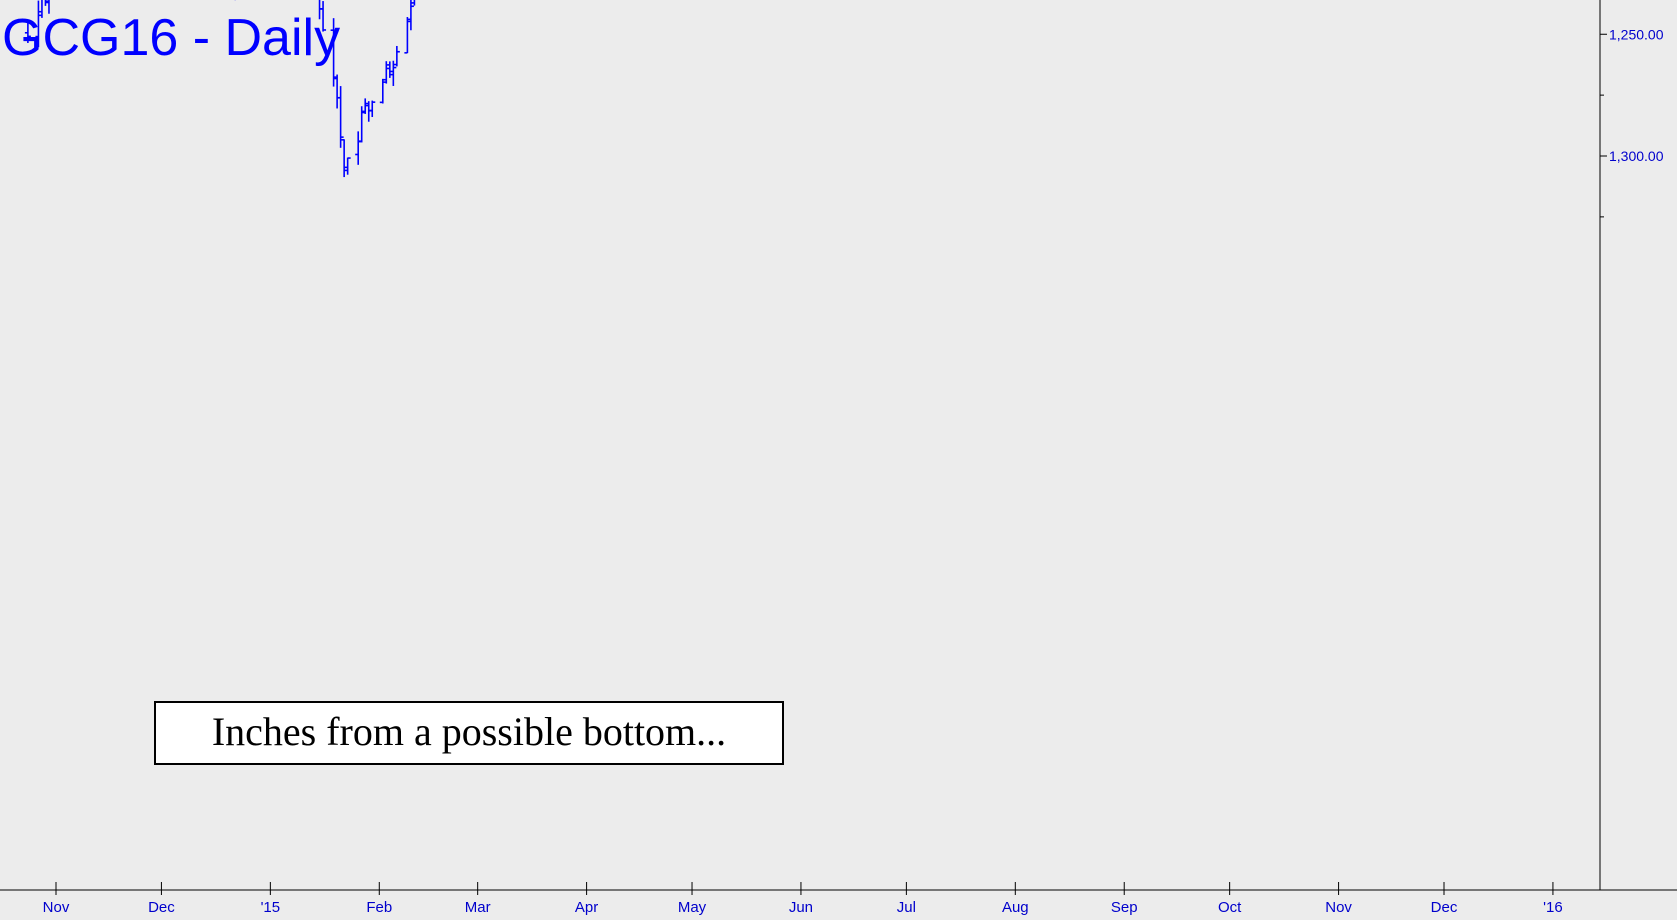 The image size is (1677, 920). I want to click on x-tick-label-aug: Aug, so click(1015, 907).